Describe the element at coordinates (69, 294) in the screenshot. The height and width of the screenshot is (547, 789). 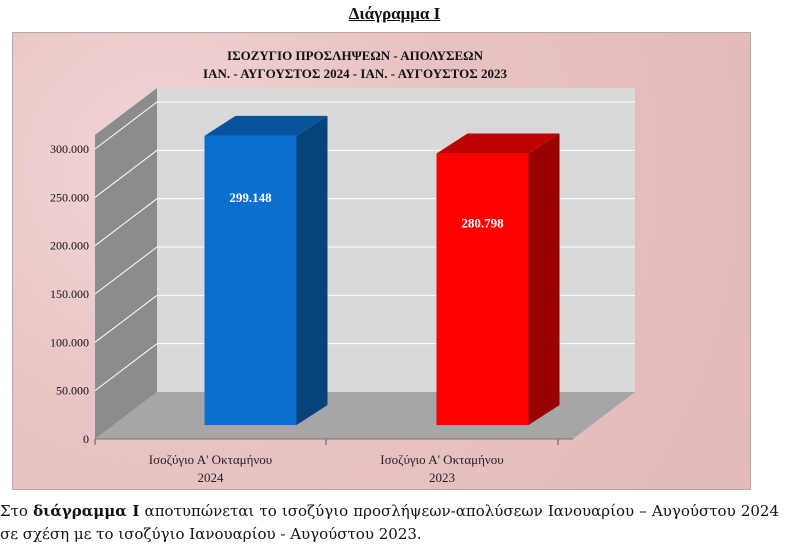
I see `y-tick-label: 150.000` at that location.